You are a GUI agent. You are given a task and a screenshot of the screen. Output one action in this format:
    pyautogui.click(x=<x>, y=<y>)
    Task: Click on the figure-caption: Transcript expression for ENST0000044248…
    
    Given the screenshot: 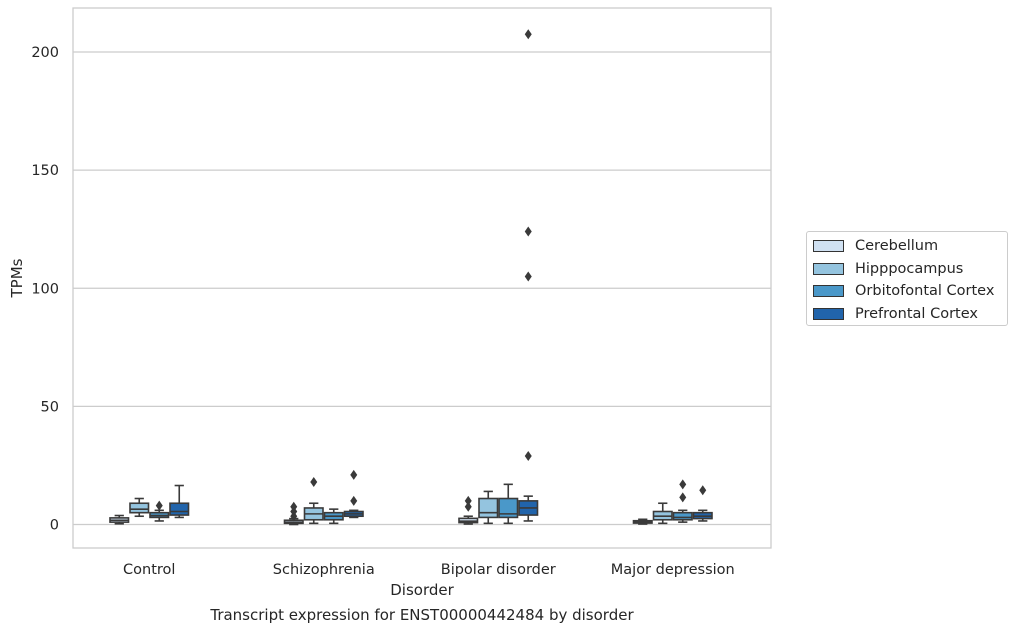 What is the action you would take?
    pyautogui.click(x=422, y=615)
    